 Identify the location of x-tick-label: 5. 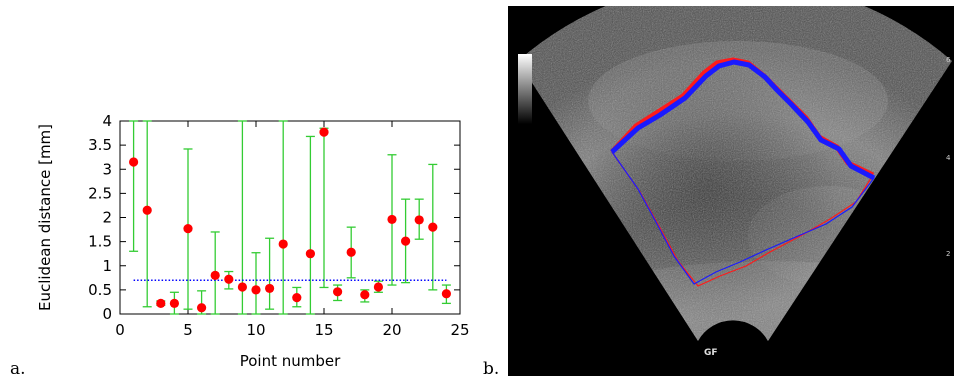
(188, 330).